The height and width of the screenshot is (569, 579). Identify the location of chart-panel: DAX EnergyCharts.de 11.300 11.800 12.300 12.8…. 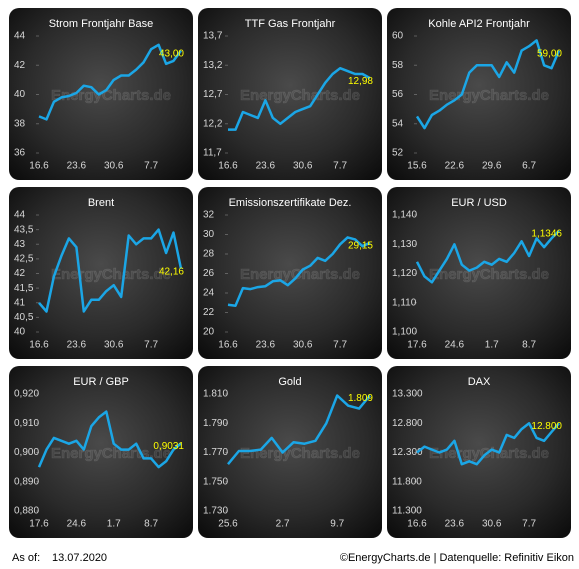
(479, 452).